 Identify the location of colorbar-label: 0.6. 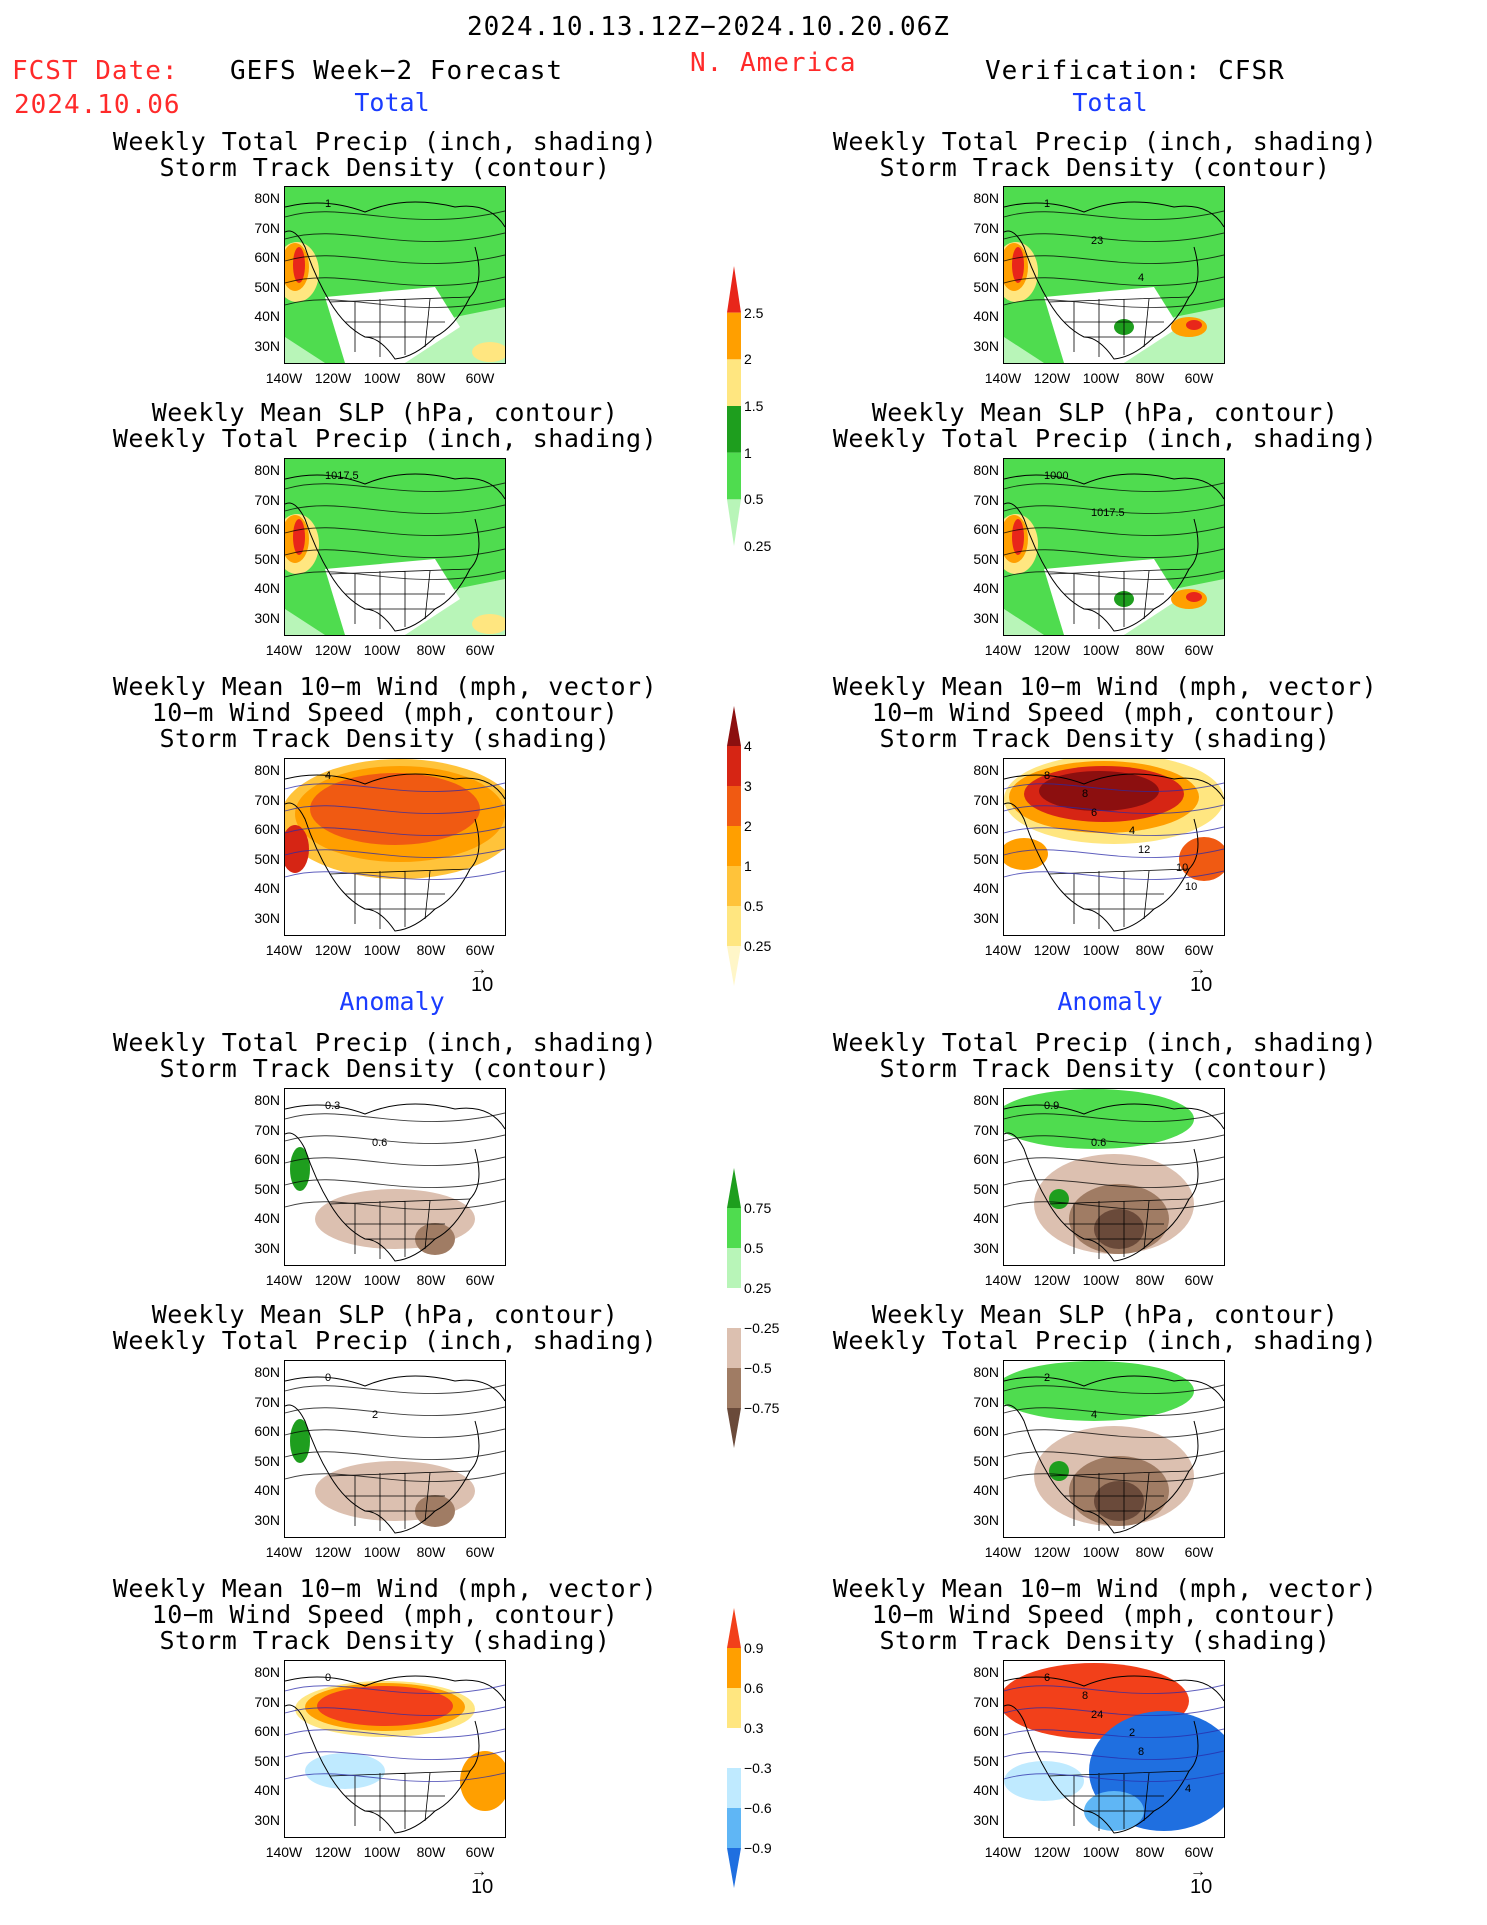
(754, 1688).